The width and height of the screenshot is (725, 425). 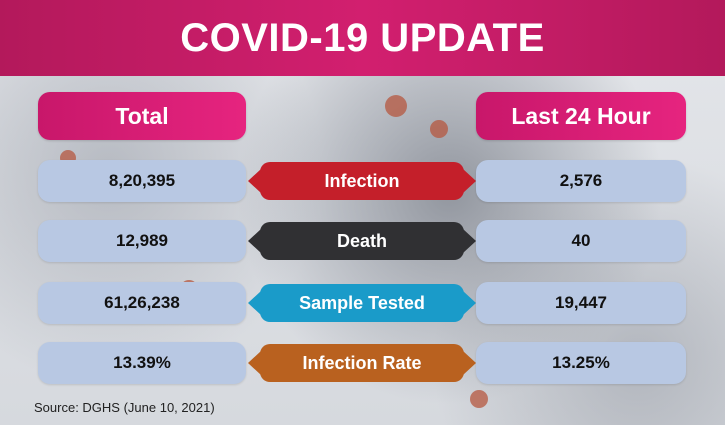 I want to click on last24-value: 2,576, so click(x=581, y=181).